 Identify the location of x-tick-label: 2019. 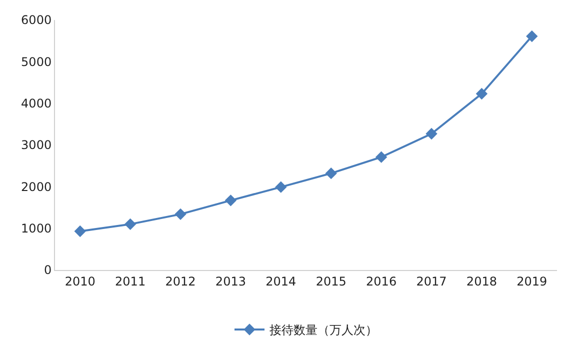
(532, 281).